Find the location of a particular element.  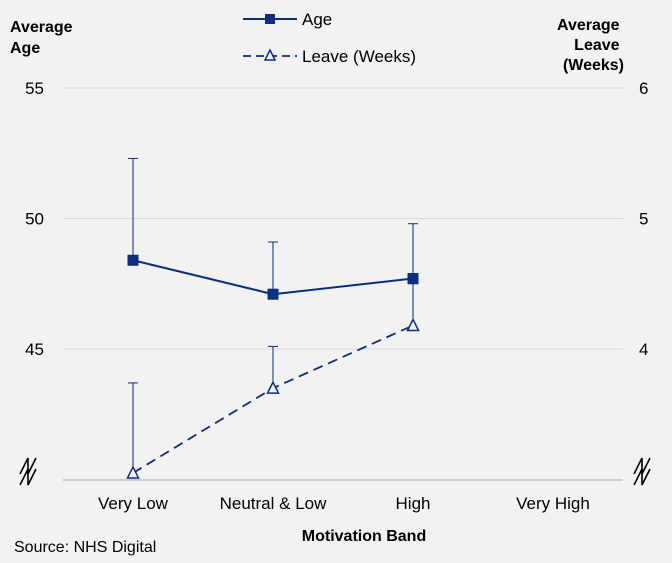

legend-age-marker is located at coordinates (270, 19).